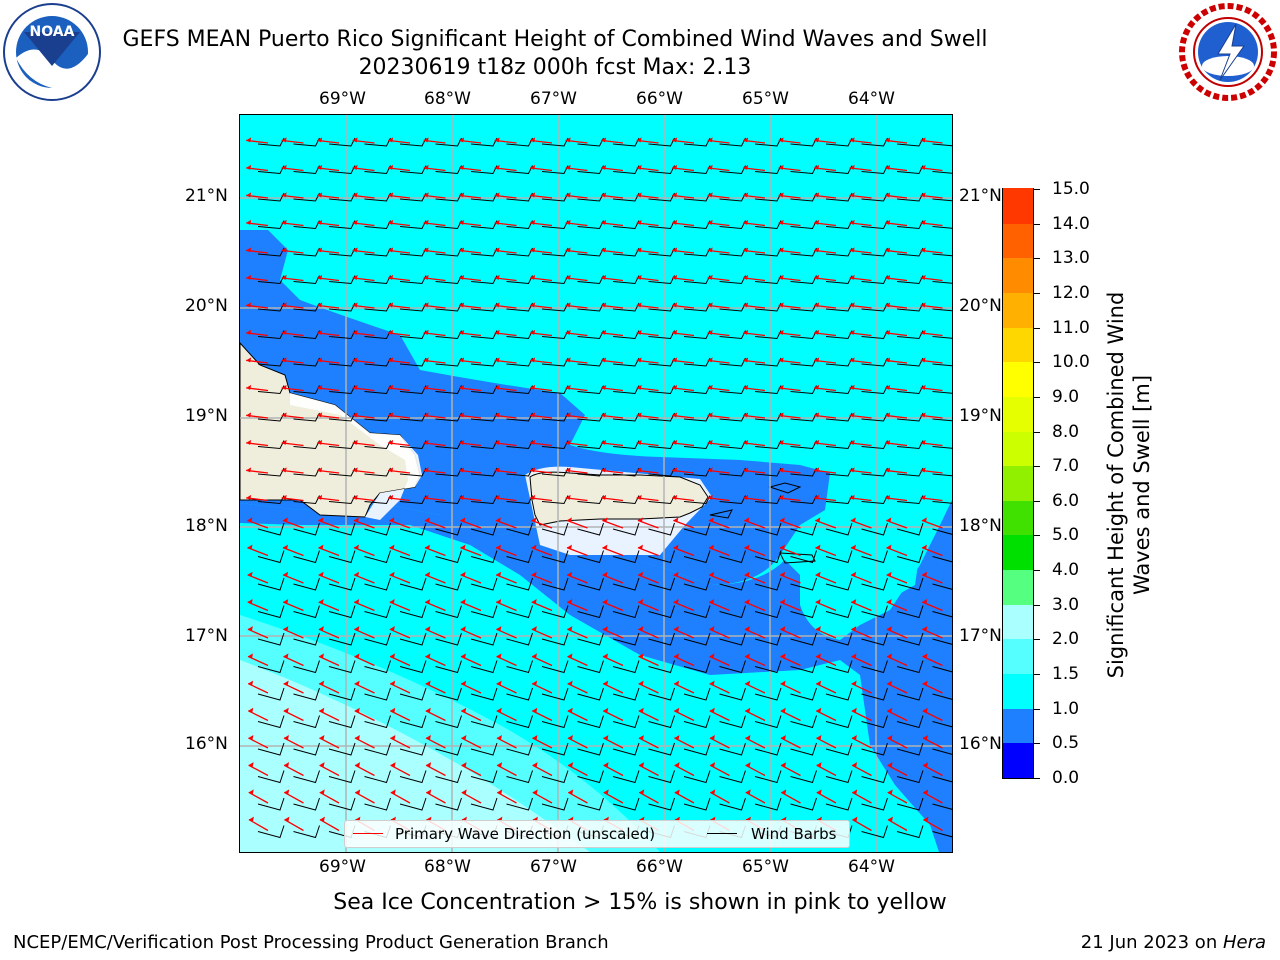 The width and height of the screenshot is (1280, 960). I want to click on lat-label-left: 20°N, so click(206, 306).